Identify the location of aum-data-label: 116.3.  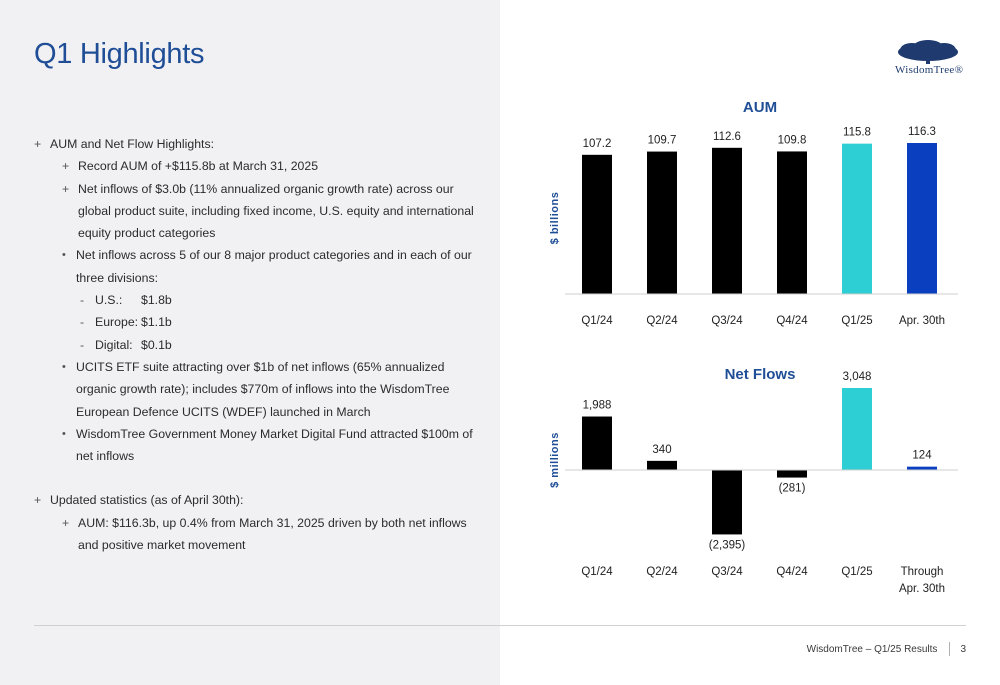
(922, 132).